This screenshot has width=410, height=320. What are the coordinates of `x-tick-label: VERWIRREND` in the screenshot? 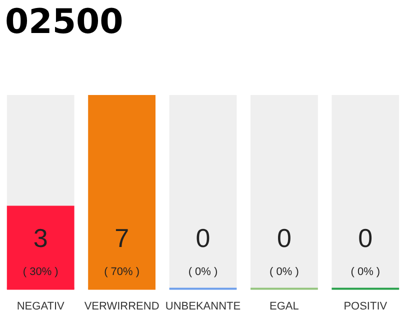 It's located at (122, 306).